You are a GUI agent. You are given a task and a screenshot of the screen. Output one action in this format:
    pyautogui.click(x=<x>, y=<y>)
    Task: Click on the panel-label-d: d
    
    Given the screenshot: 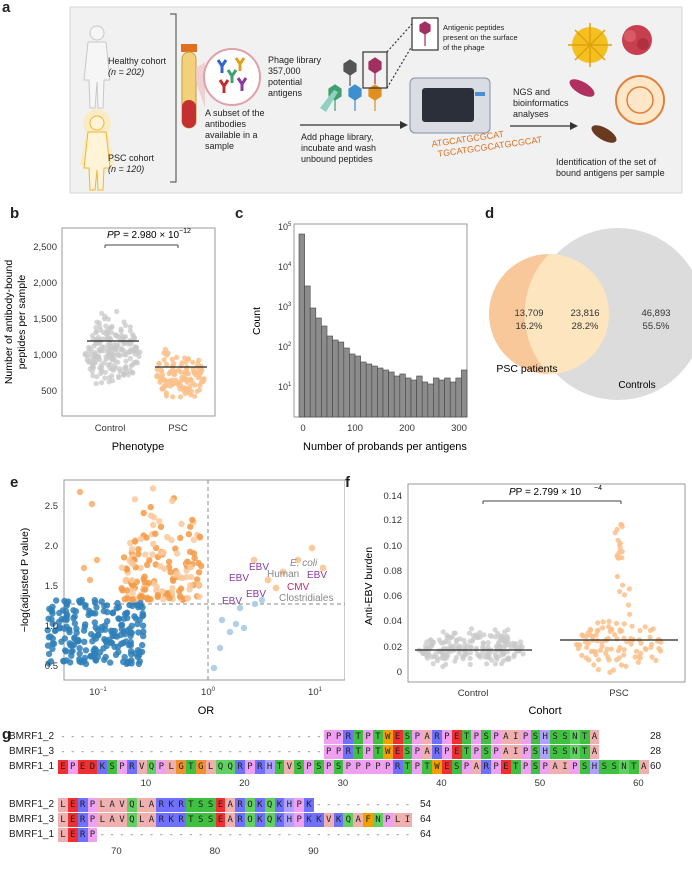 What is the action you would take?
    pyautogui.click(x=490, y=213)
    